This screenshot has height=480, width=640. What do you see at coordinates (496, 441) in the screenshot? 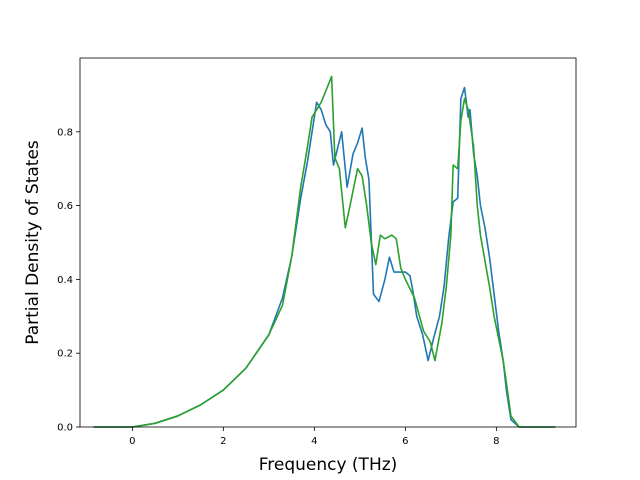
I see `x-tick-label: 8` at bounding box center [496, 441].